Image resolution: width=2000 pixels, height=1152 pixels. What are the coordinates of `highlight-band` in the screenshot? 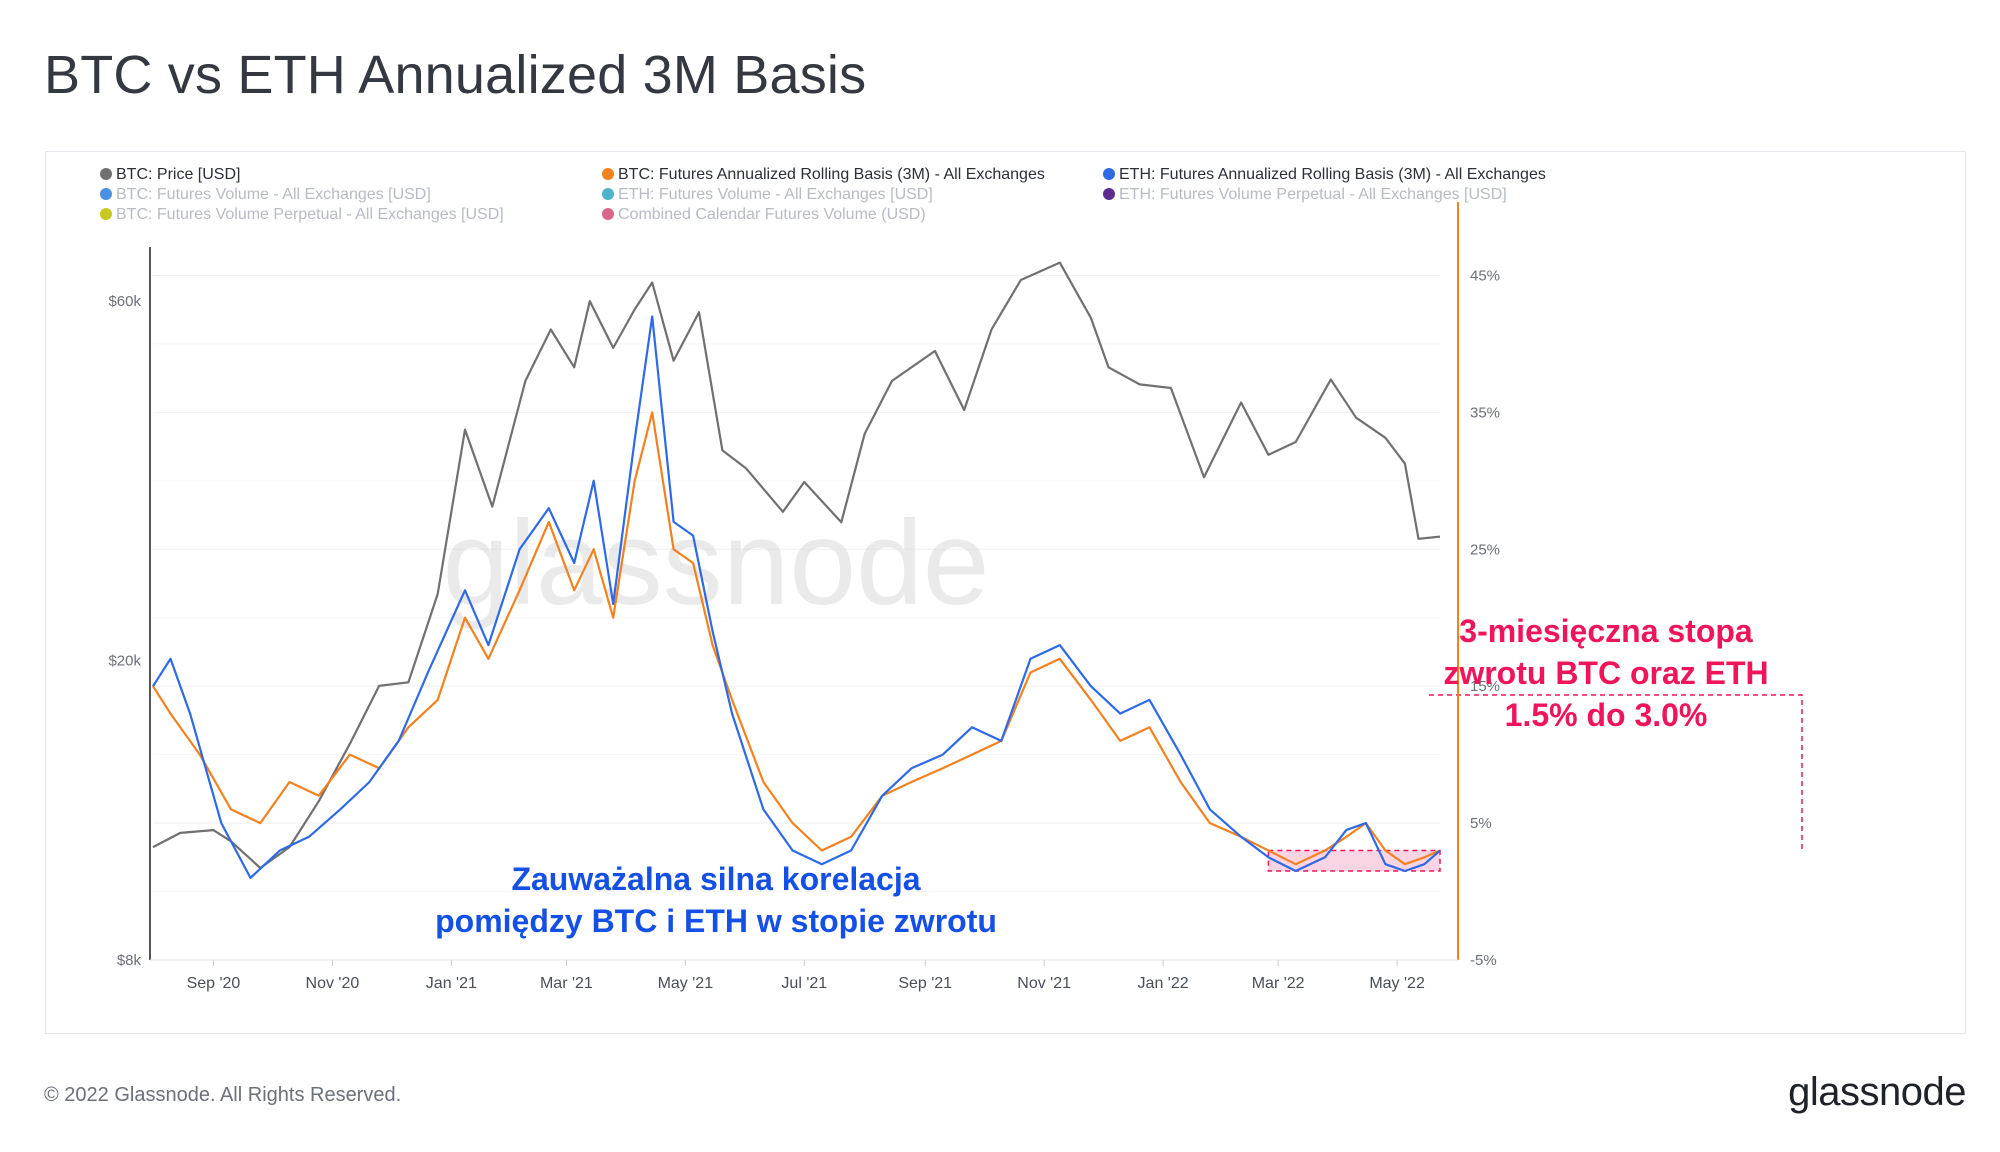 It's located at (1535, 783).